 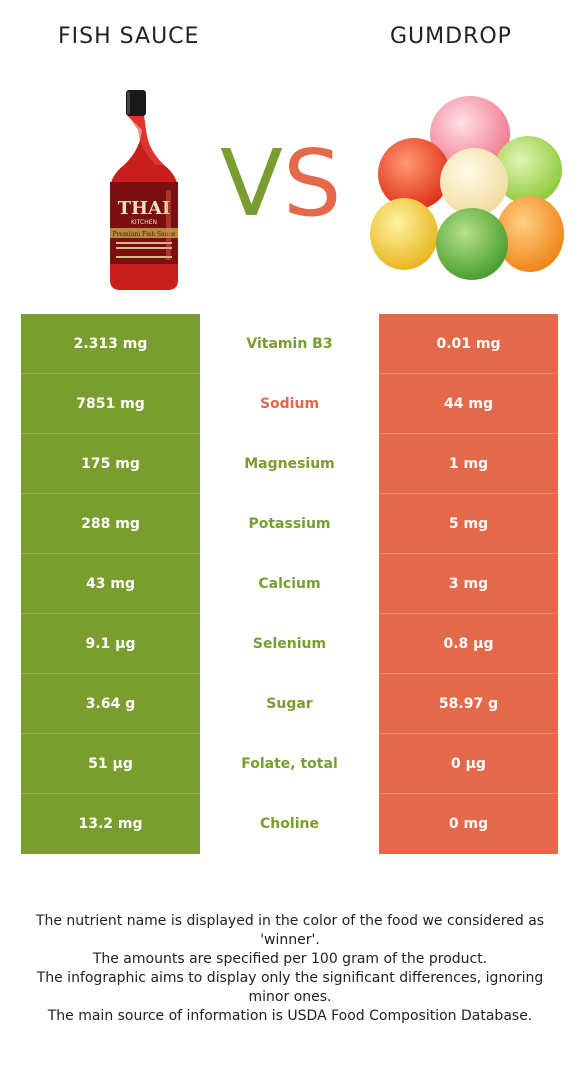 I want to click on nutrient-name: Potassium, so click(x=289, y=524).